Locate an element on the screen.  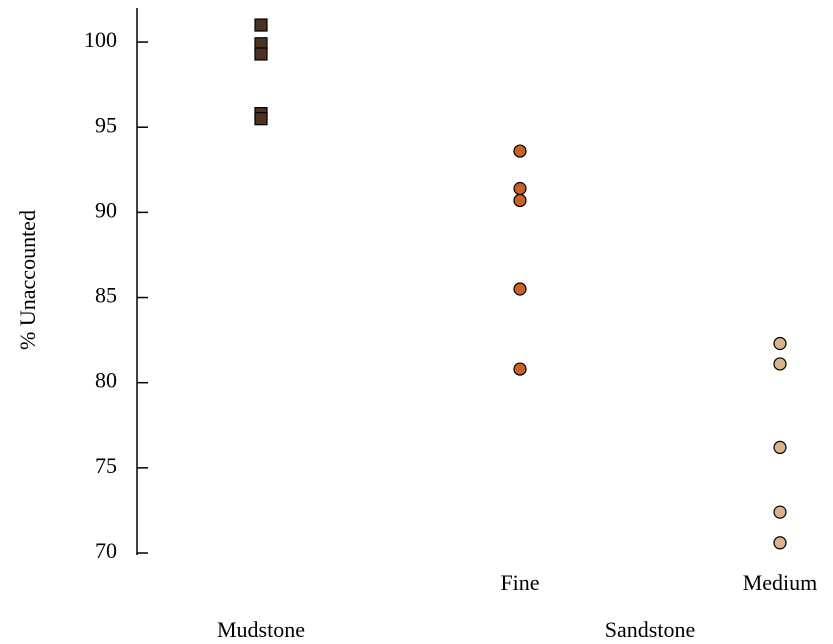
group-label: Sandstone is located at coordinates (650, 629).